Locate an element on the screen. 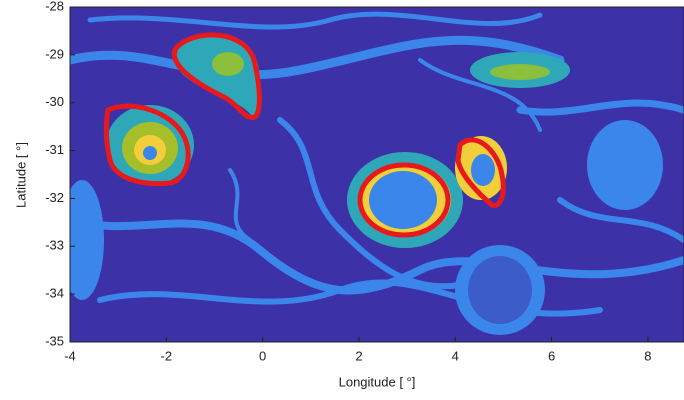 The height and width of the screenshot is (400, 684). x-tick-label: 0 is located at coordinates (262, 355).